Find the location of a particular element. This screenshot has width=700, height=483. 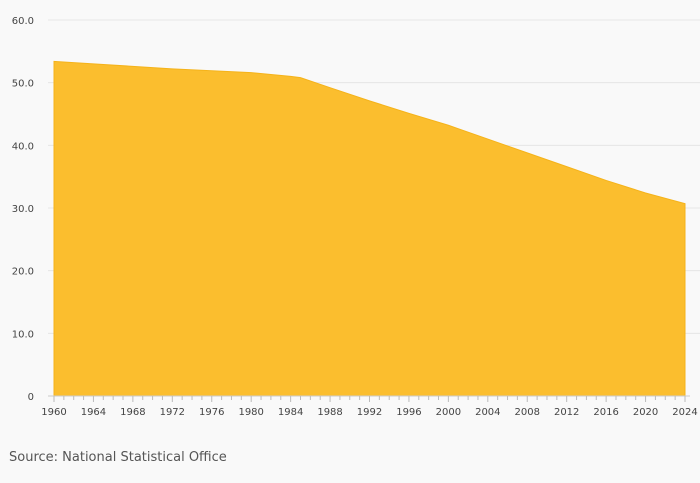

x-tick-label: 1988 is located at coordinates (329, 412).